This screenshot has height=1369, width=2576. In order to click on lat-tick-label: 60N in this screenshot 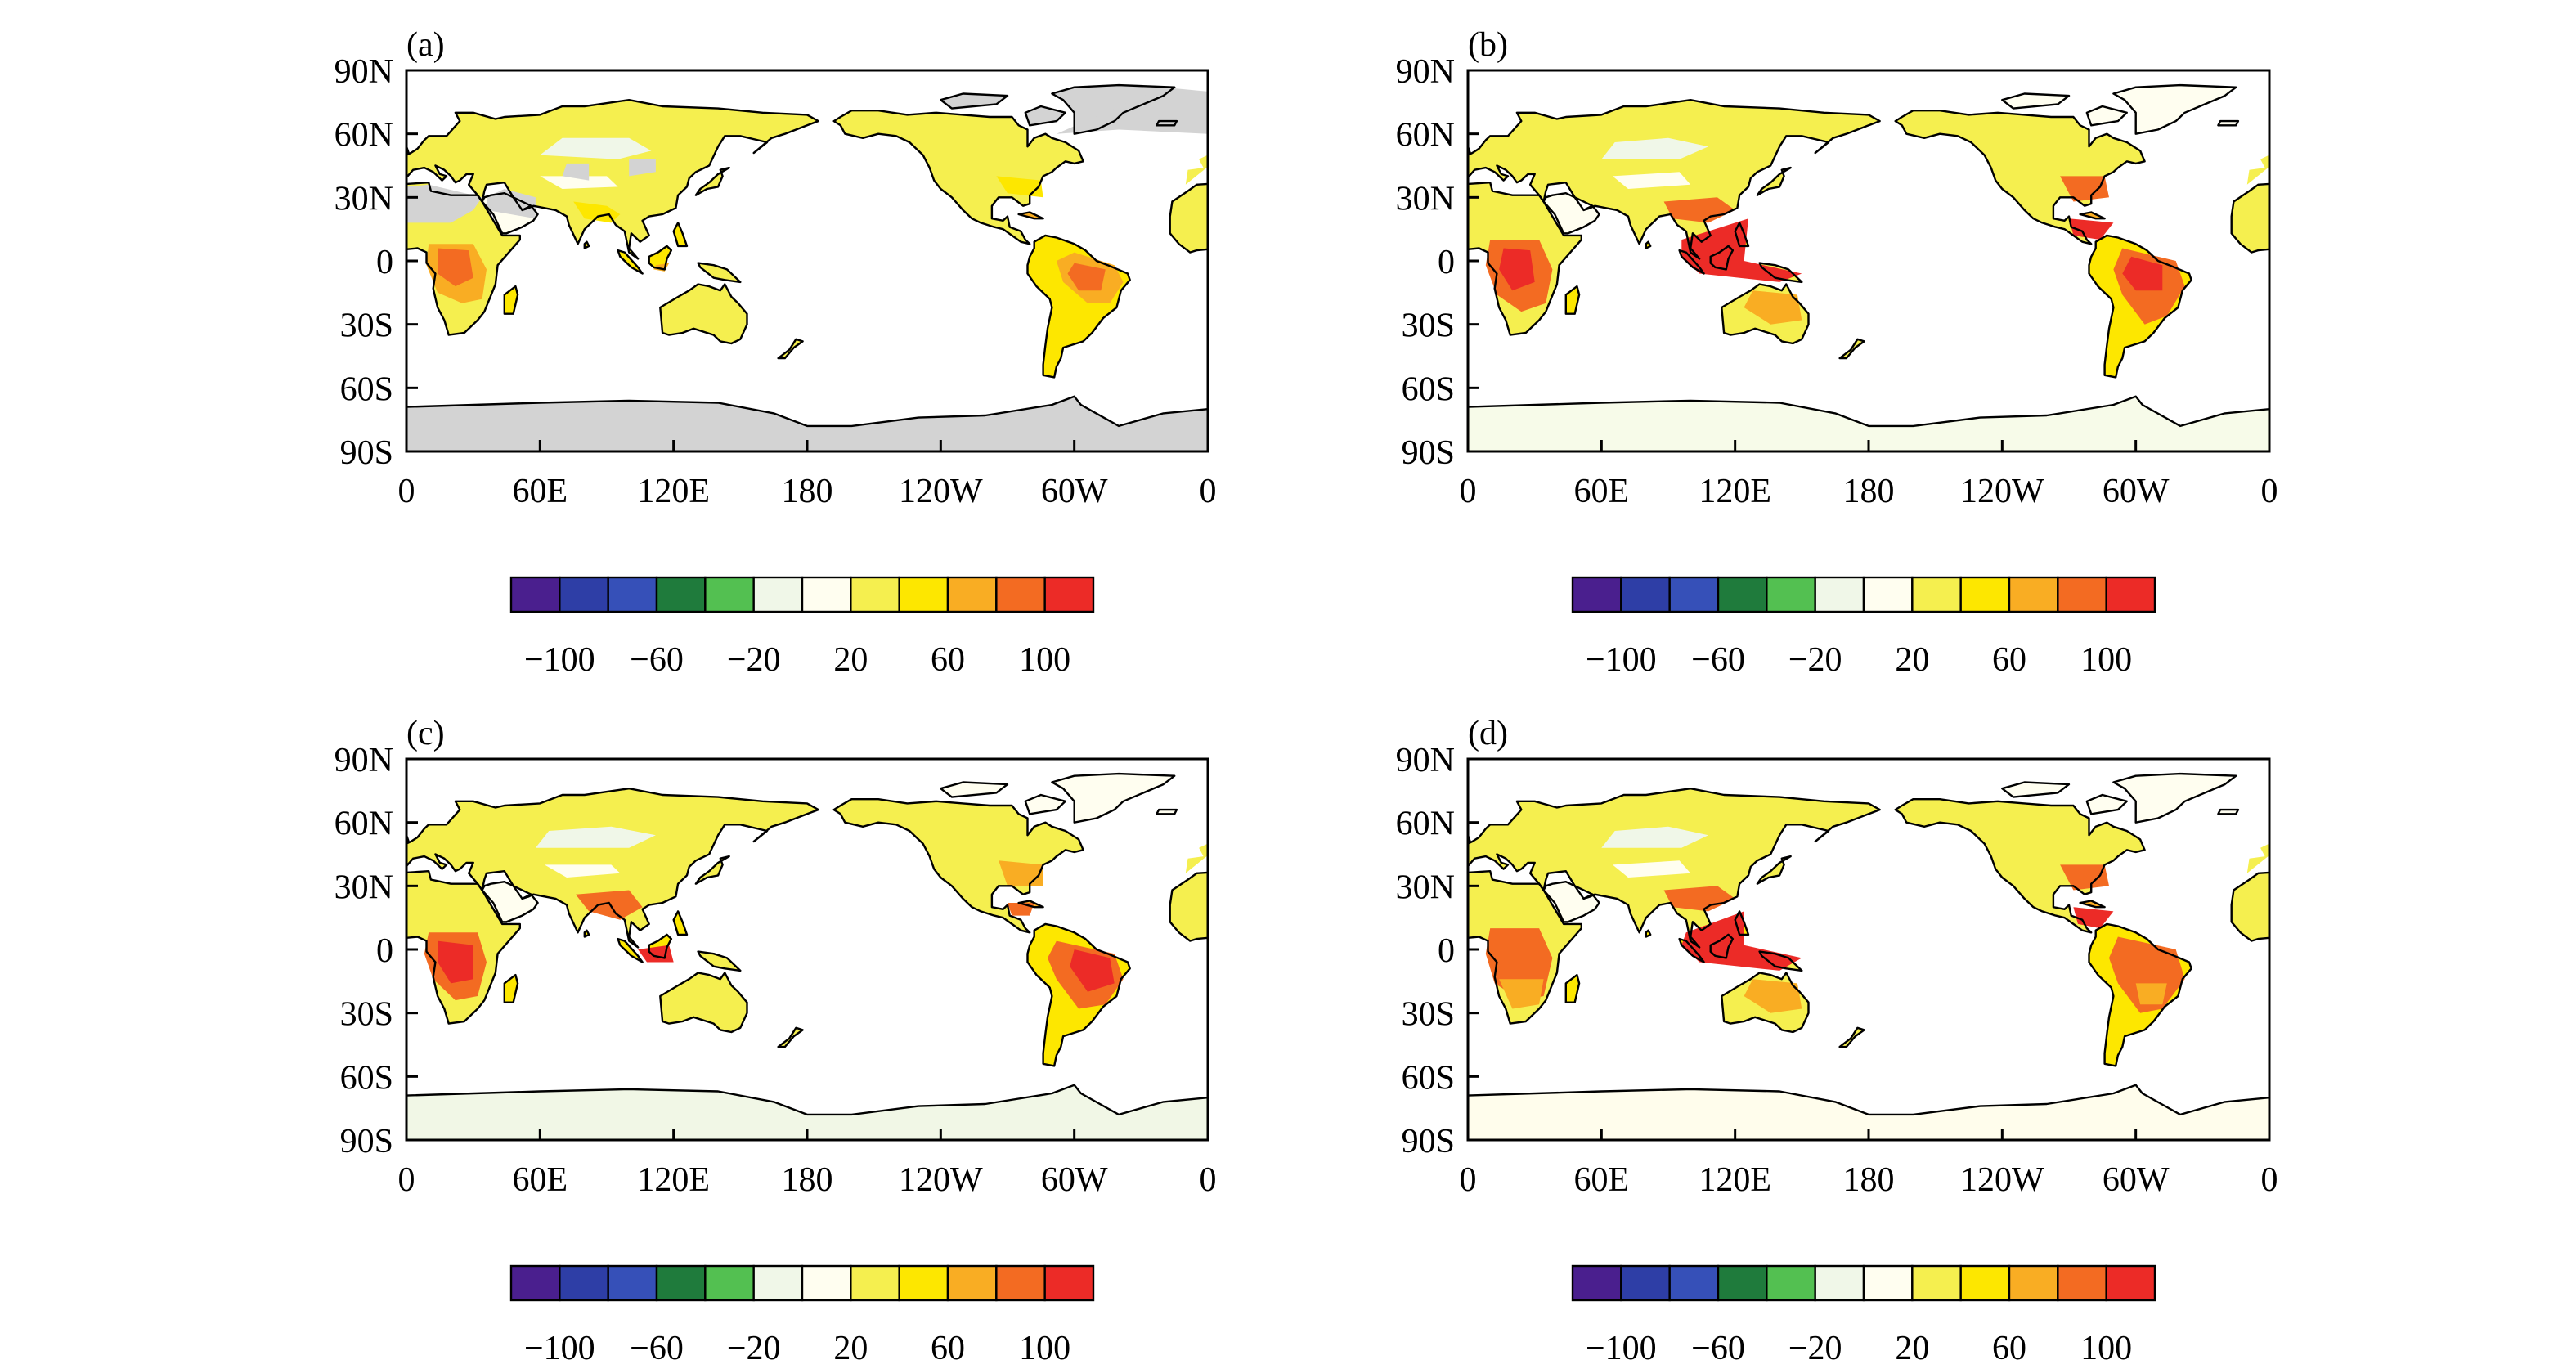, I will do `click(1425, 136)`.